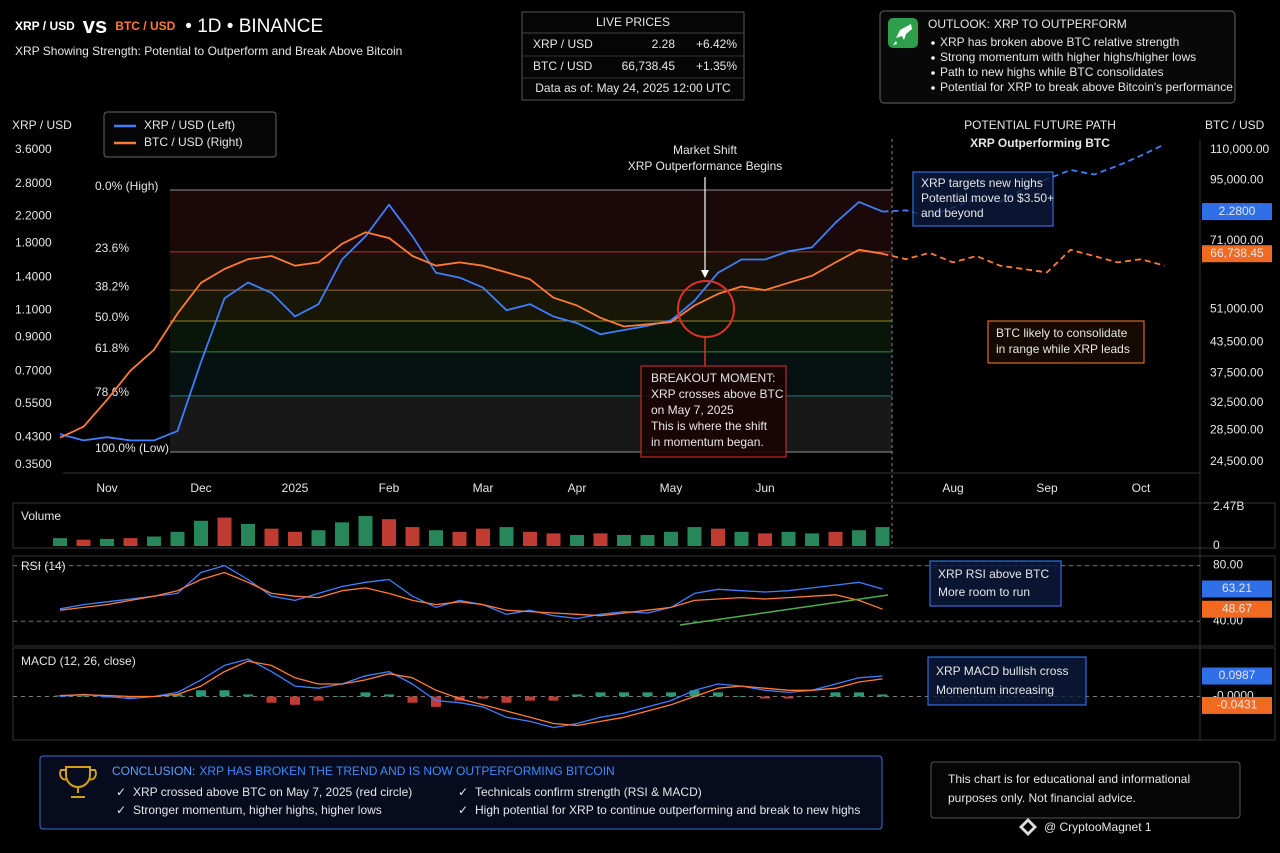 This screenshot has height=853, width=1280. I want to click on price-tag-label: 63.21, so click(1237, 588).